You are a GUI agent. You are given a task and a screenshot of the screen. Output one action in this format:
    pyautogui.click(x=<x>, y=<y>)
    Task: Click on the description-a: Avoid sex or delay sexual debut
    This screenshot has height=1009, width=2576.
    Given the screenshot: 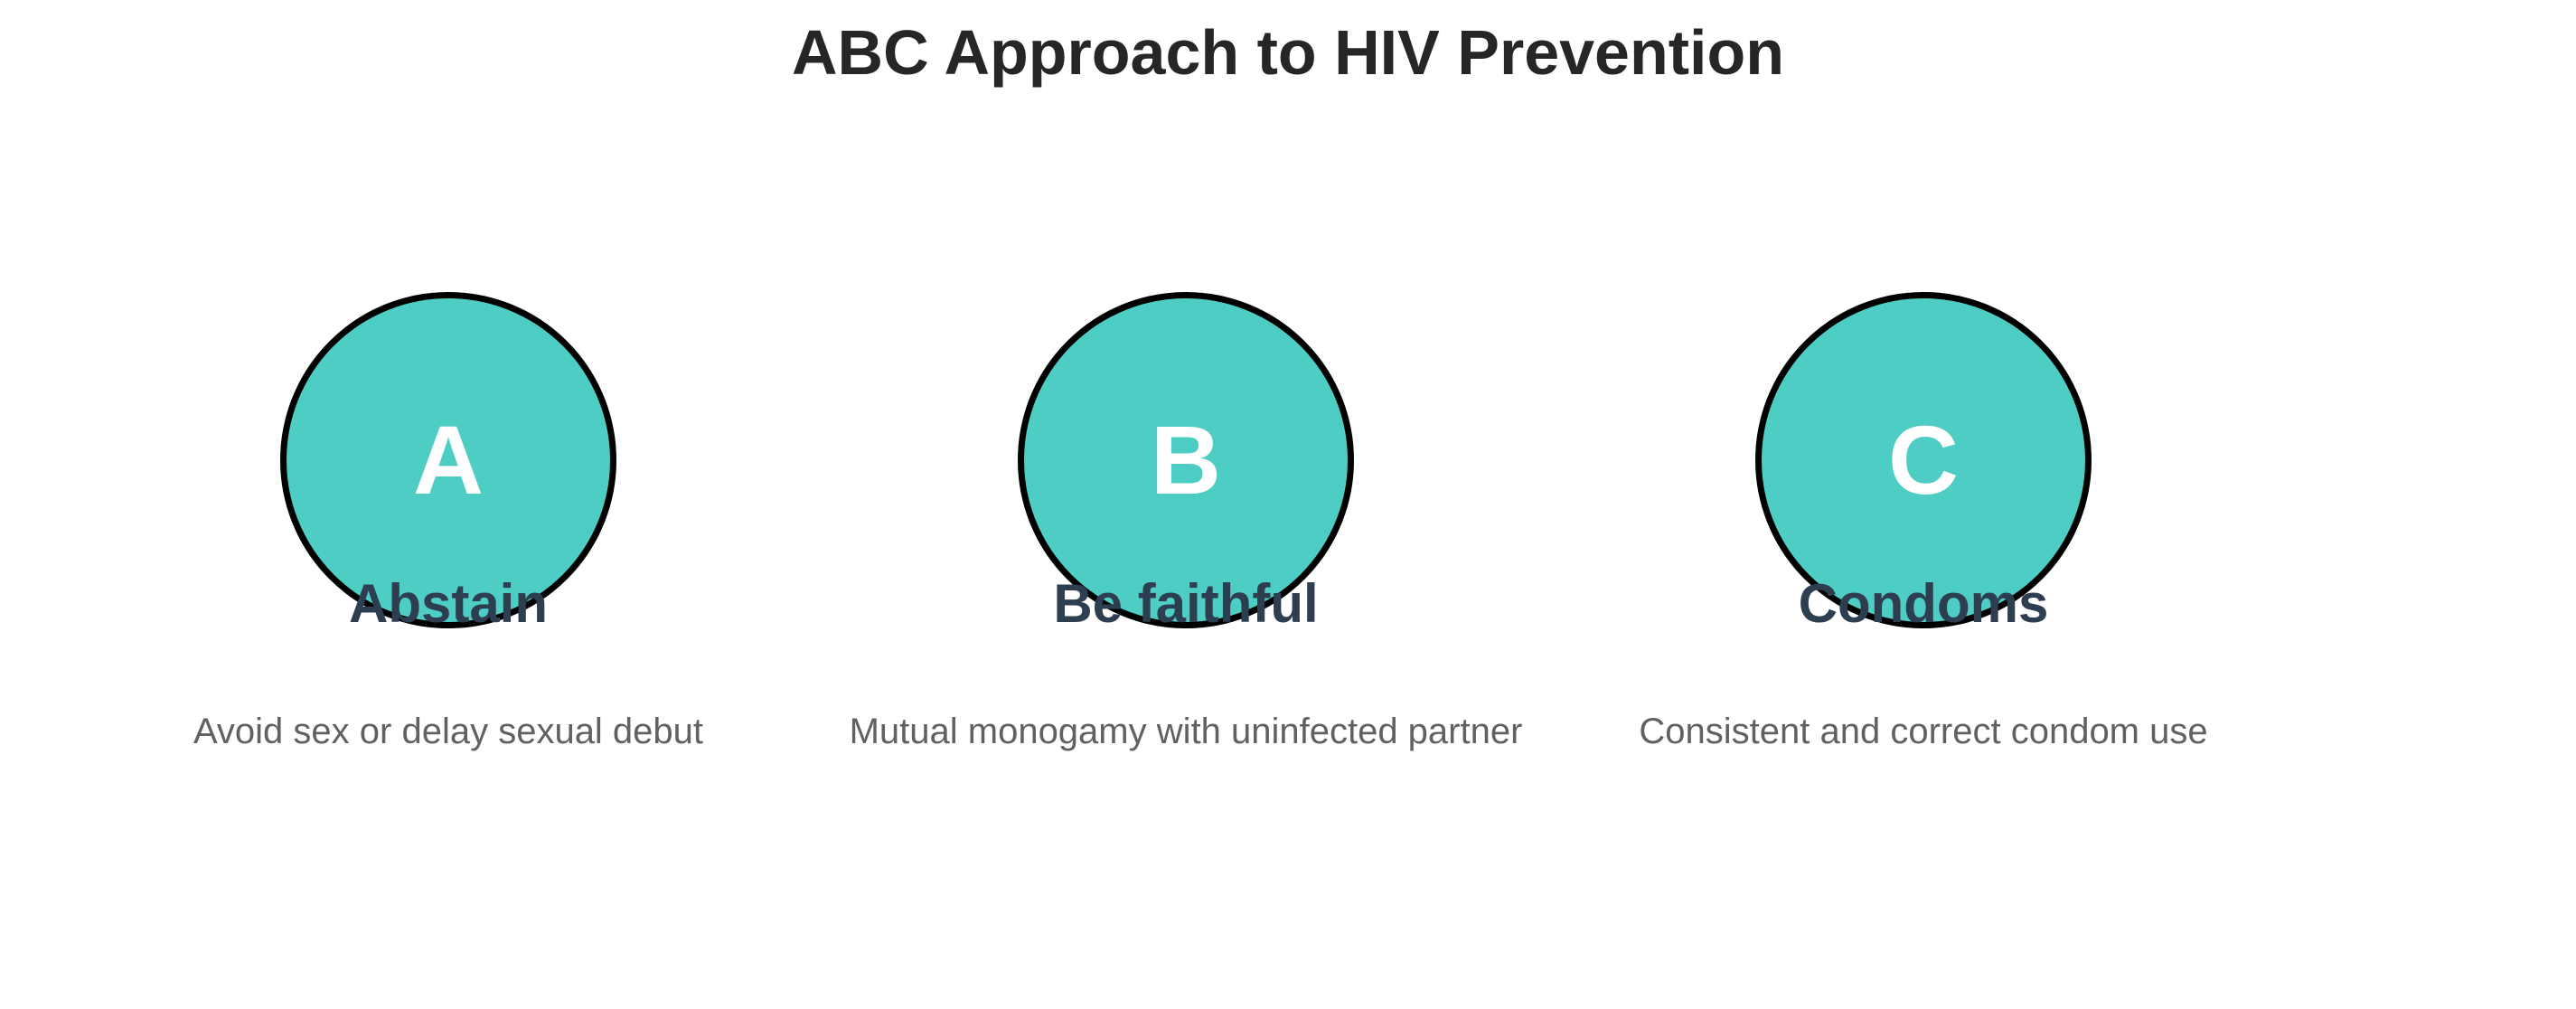 What is the action you would take?
    pyautogui.click(x=448, y=731)
    